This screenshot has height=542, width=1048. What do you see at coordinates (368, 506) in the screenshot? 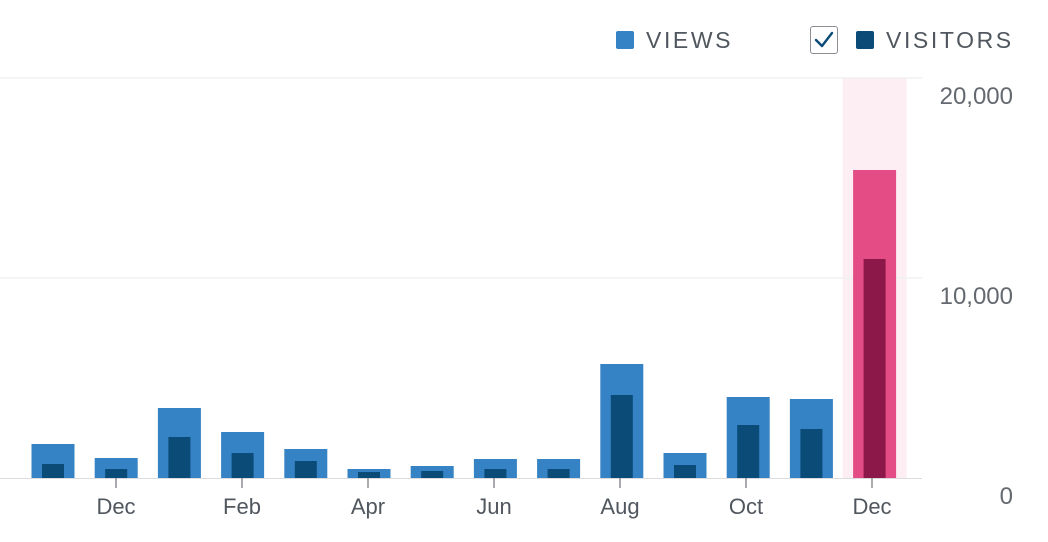
I see `x-tick-label: Apr` at bounding box center [368, 506].